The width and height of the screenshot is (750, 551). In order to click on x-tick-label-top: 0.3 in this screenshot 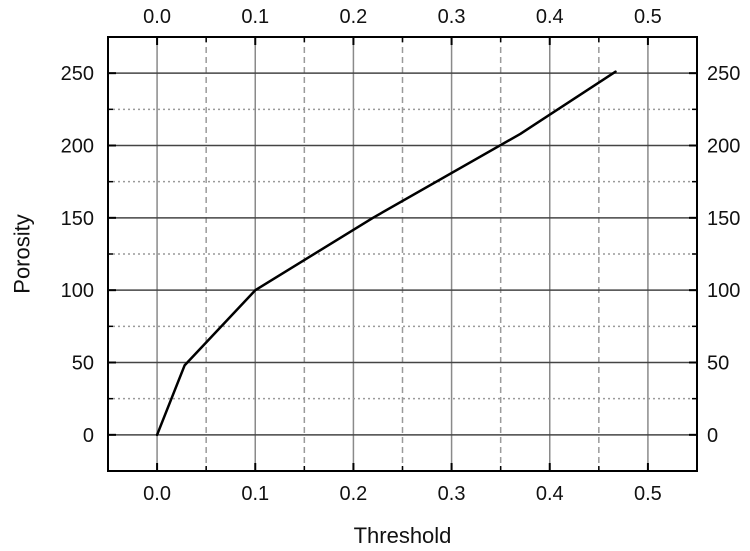, I will do `click(452, 17)`.